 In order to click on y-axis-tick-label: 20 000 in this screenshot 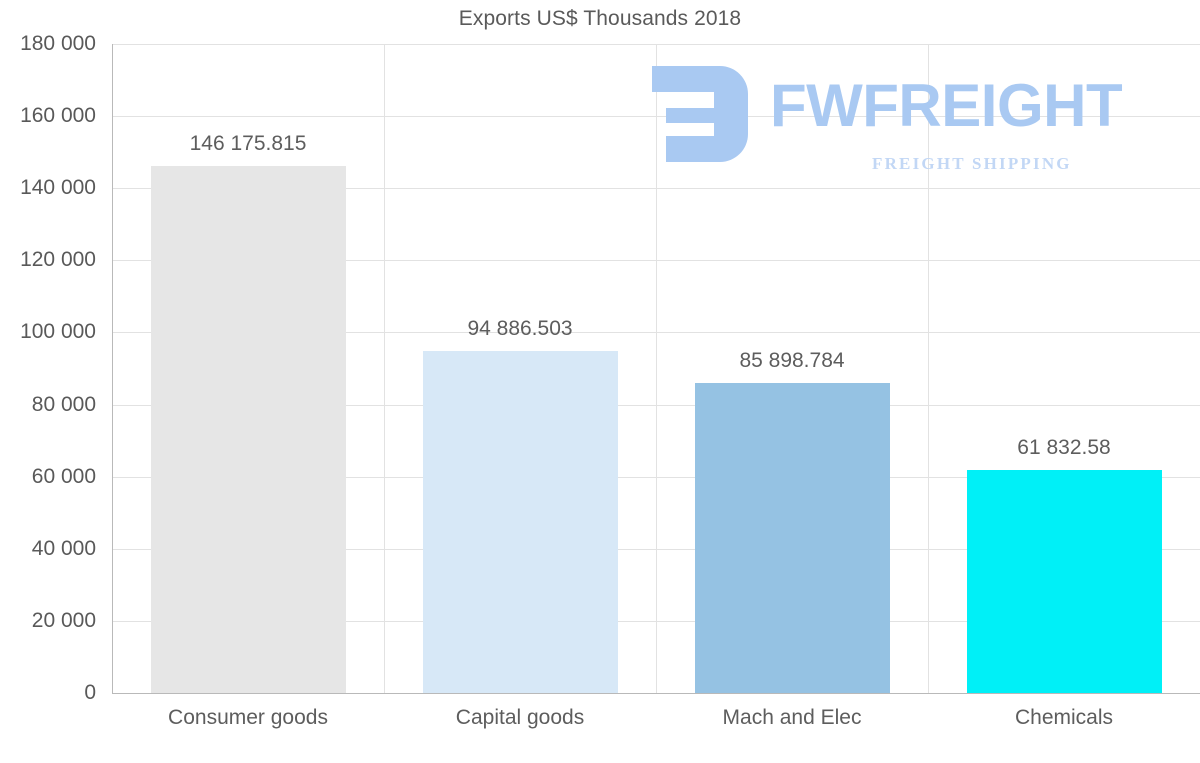, I will do `click(63, 620)`.